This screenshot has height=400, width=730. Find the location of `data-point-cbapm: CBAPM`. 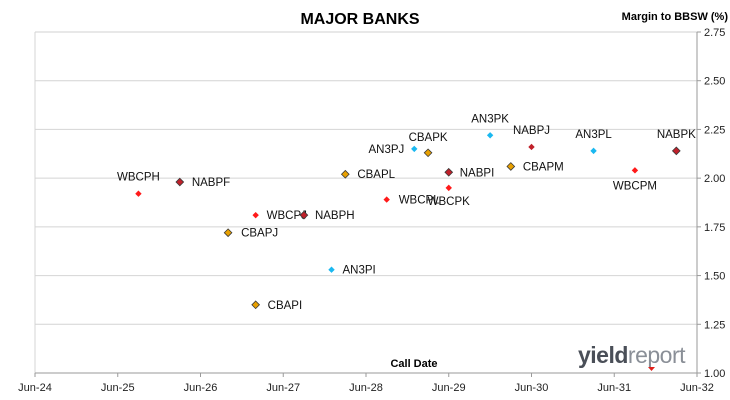

data-point-cbapm: CBAPM is located at coordinates (535, 167).